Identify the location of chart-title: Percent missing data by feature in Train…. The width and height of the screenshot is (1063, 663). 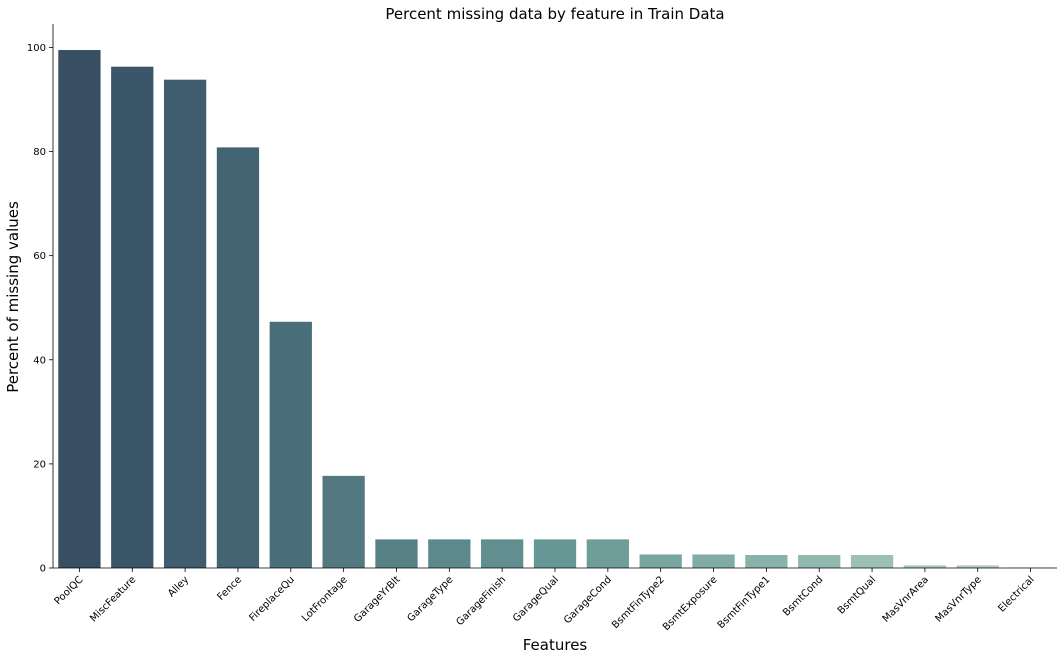
(554, 14).